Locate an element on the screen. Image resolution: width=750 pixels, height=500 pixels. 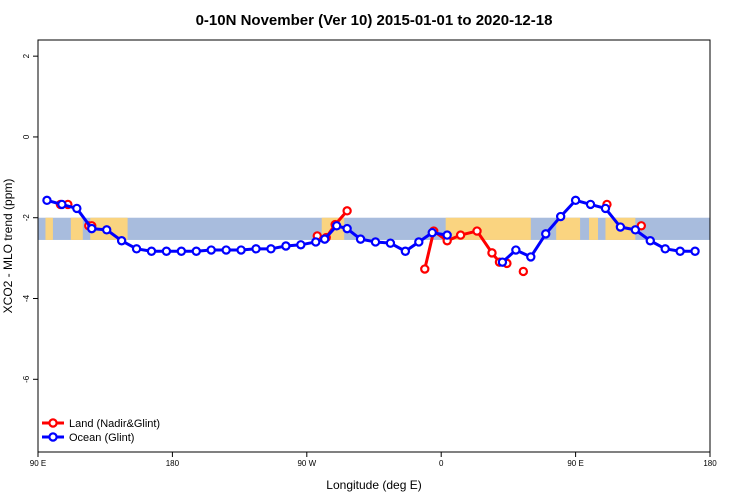
y-axis: 2 0 -2 -4 -6 is located at coordinates (30, 218).